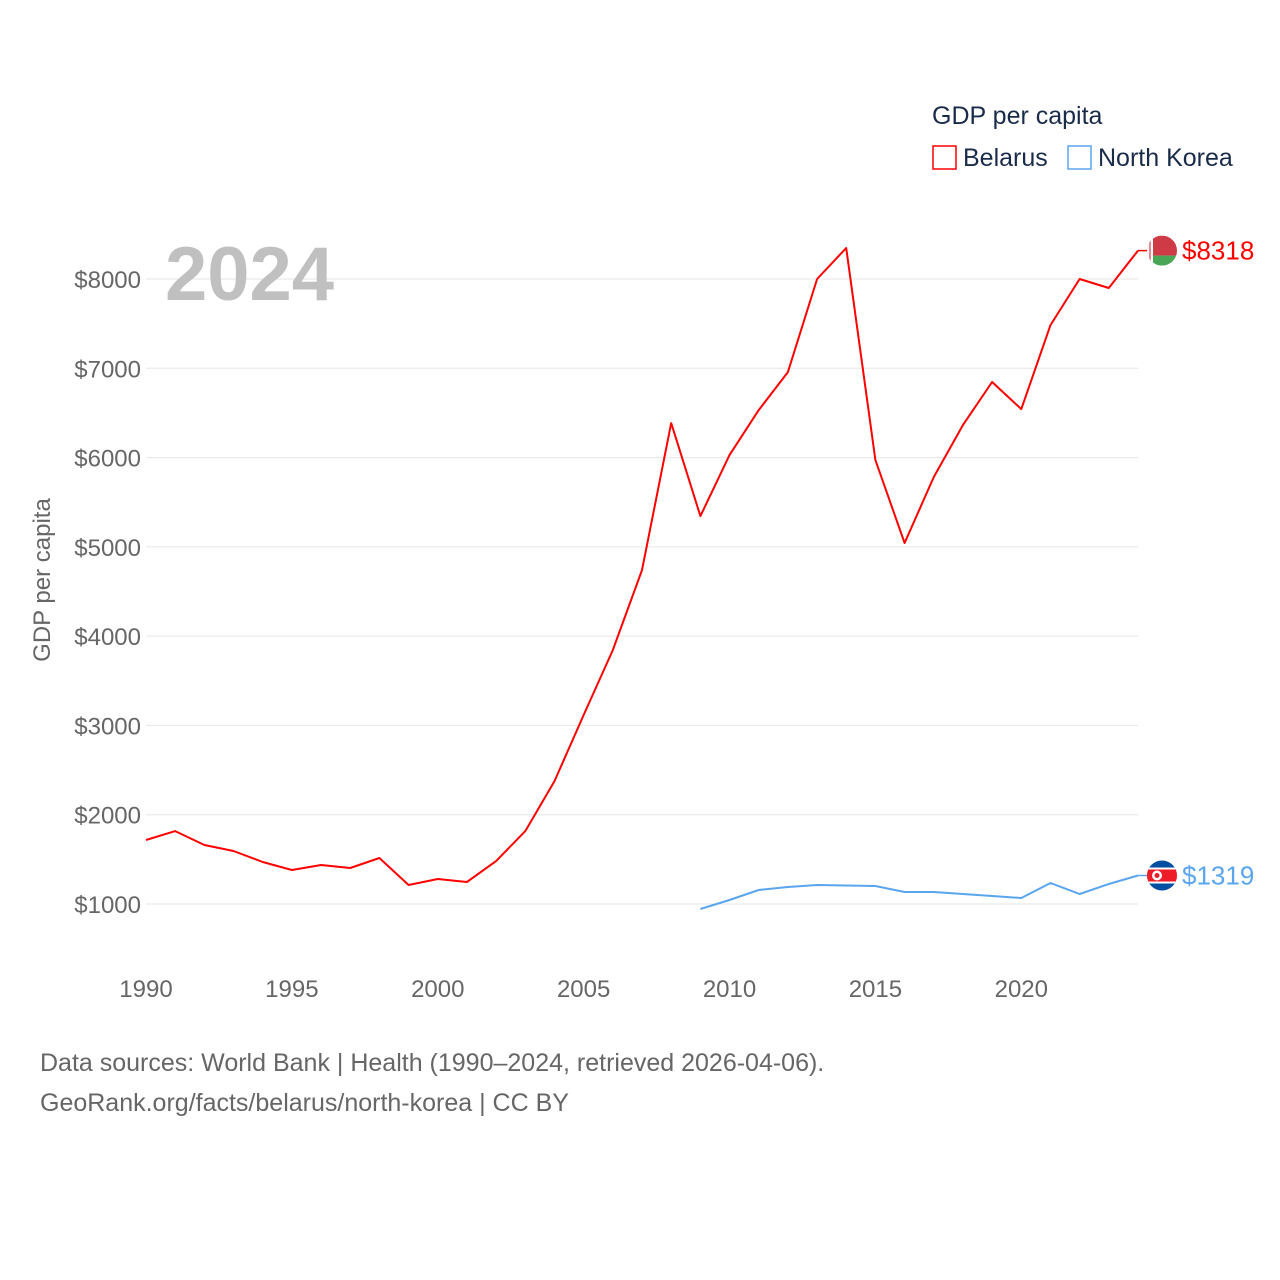  What do you see at coordinates (437, 989) in the screenshot?
I see `x-tick-label: 2000` at bounding box center [437, 989].